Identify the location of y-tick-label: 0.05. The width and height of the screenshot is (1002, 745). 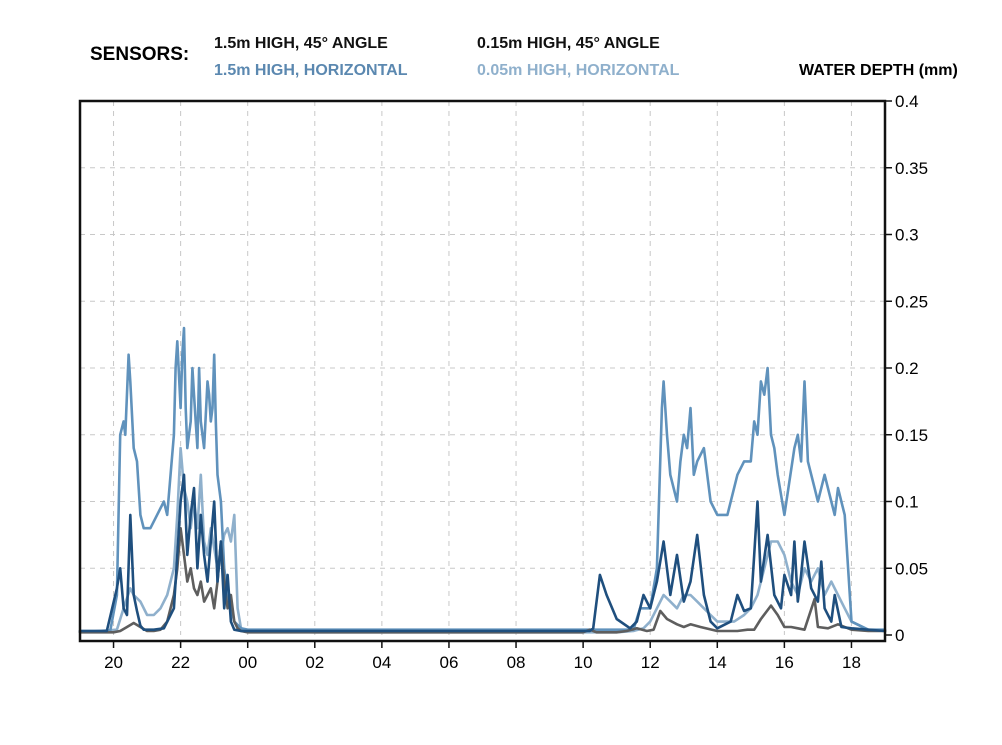
(911, 568).